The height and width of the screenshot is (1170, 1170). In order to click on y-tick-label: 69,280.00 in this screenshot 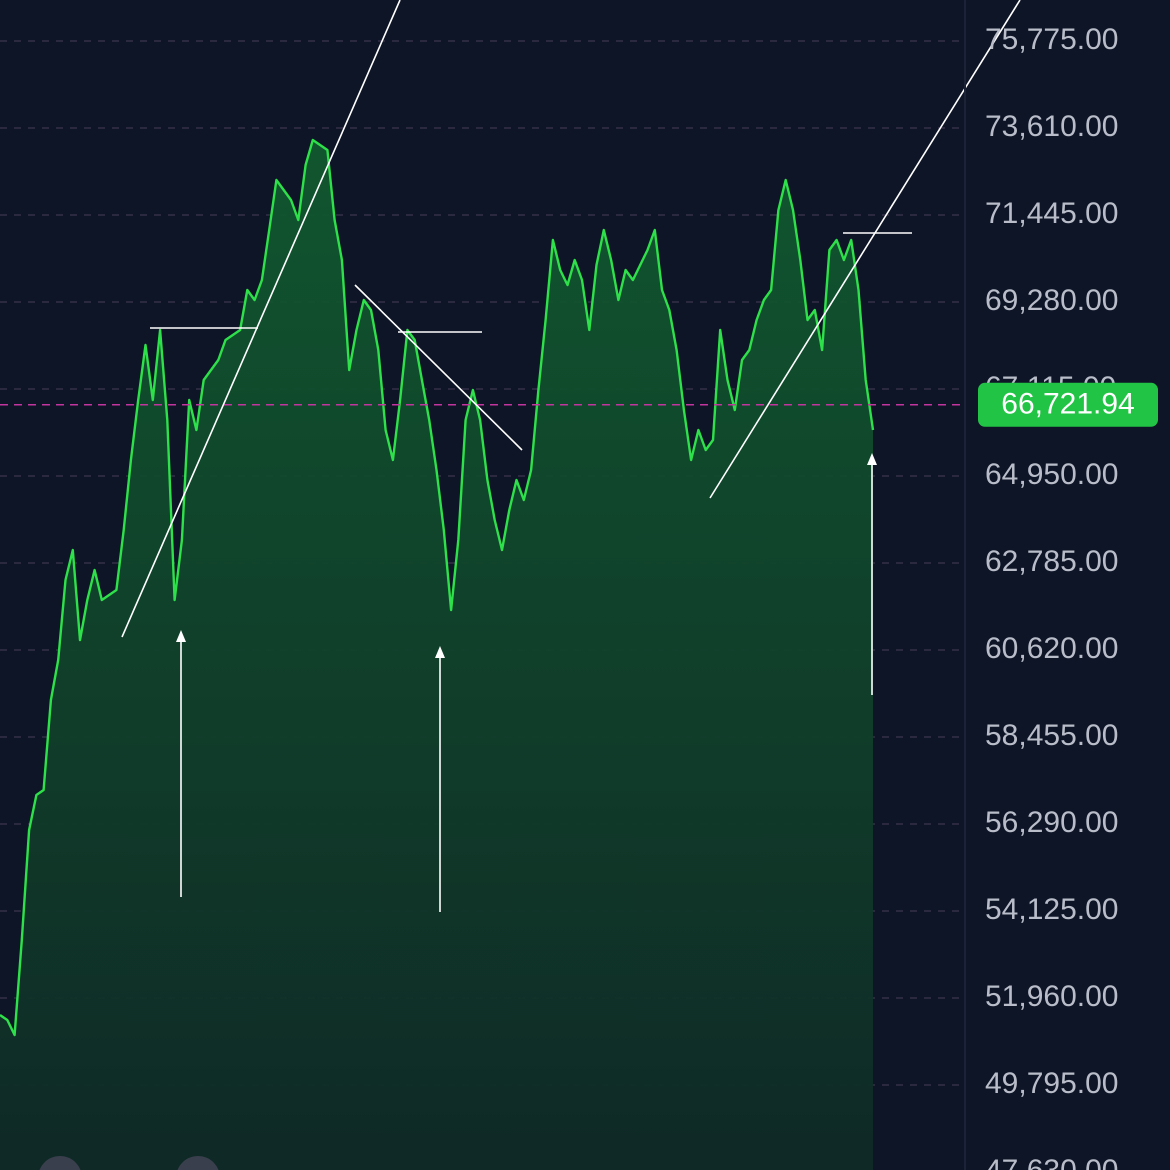, I will do `click(1051, 300)`.